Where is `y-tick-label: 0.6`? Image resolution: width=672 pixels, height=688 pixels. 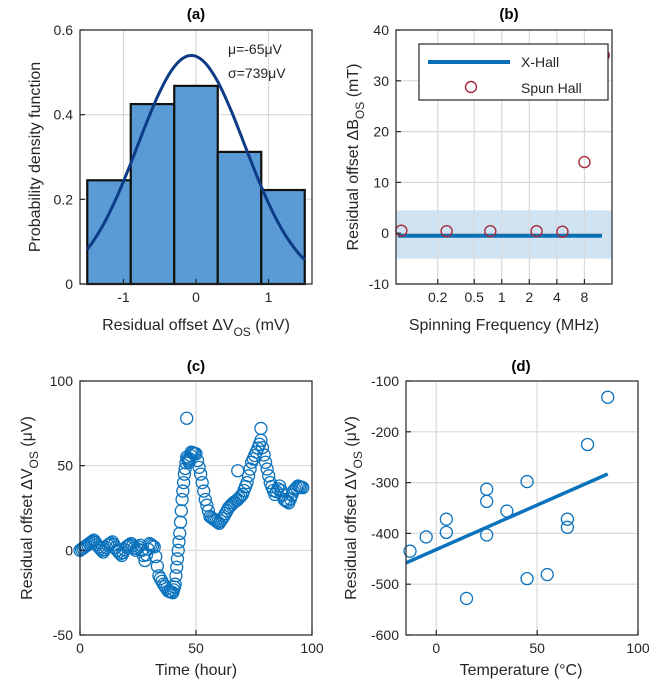
y-tick-label: 0.6 is located at coordinates (64, 30).